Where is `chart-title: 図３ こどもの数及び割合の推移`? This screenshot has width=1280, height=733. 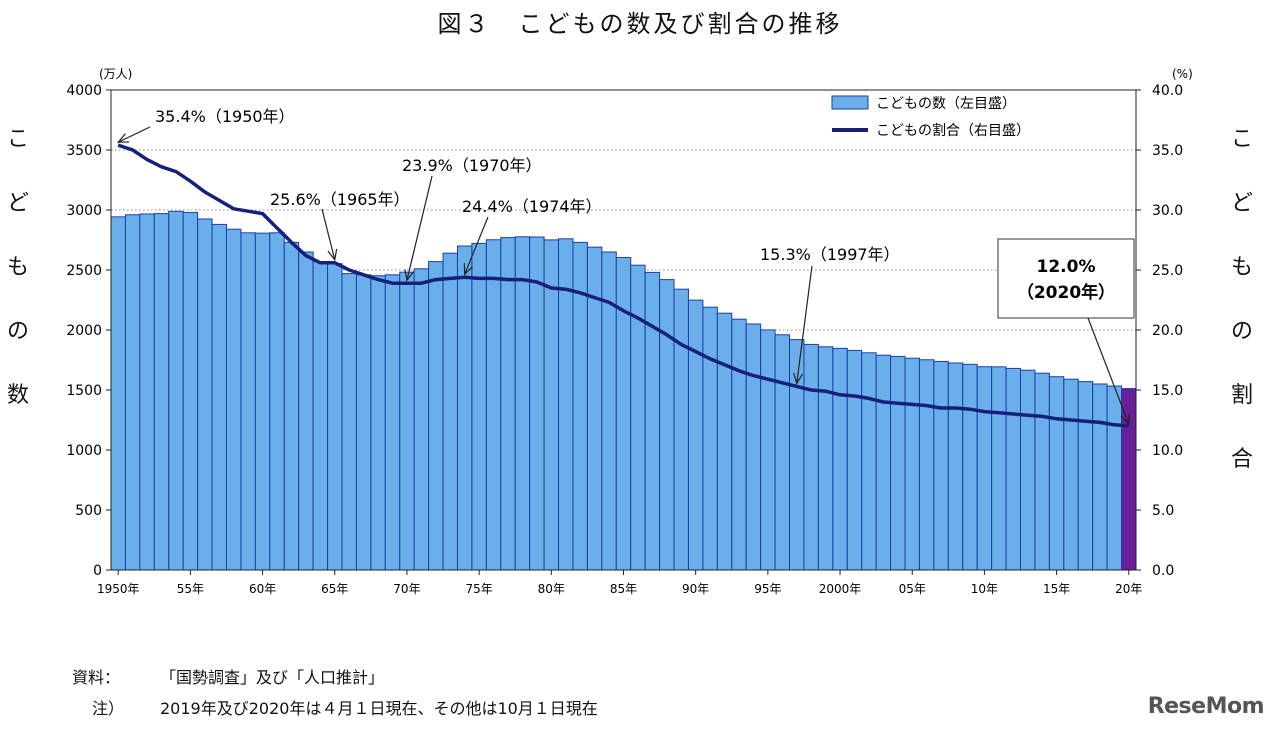 chart-title: 図３ こどもの数及び割合の推移 is located at coordinates (640, 24).